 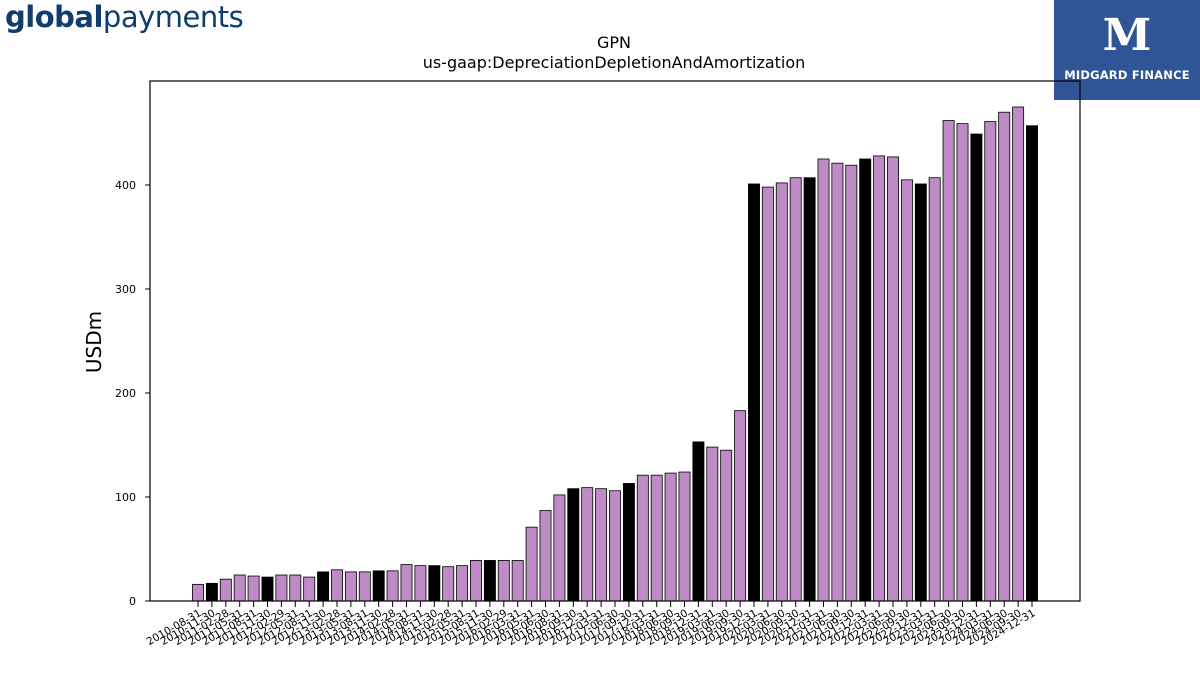 What do you see at coordinates (614, 42) in the screenshot?
I see `chart-title: GPN` at bounding box center [614, 42].